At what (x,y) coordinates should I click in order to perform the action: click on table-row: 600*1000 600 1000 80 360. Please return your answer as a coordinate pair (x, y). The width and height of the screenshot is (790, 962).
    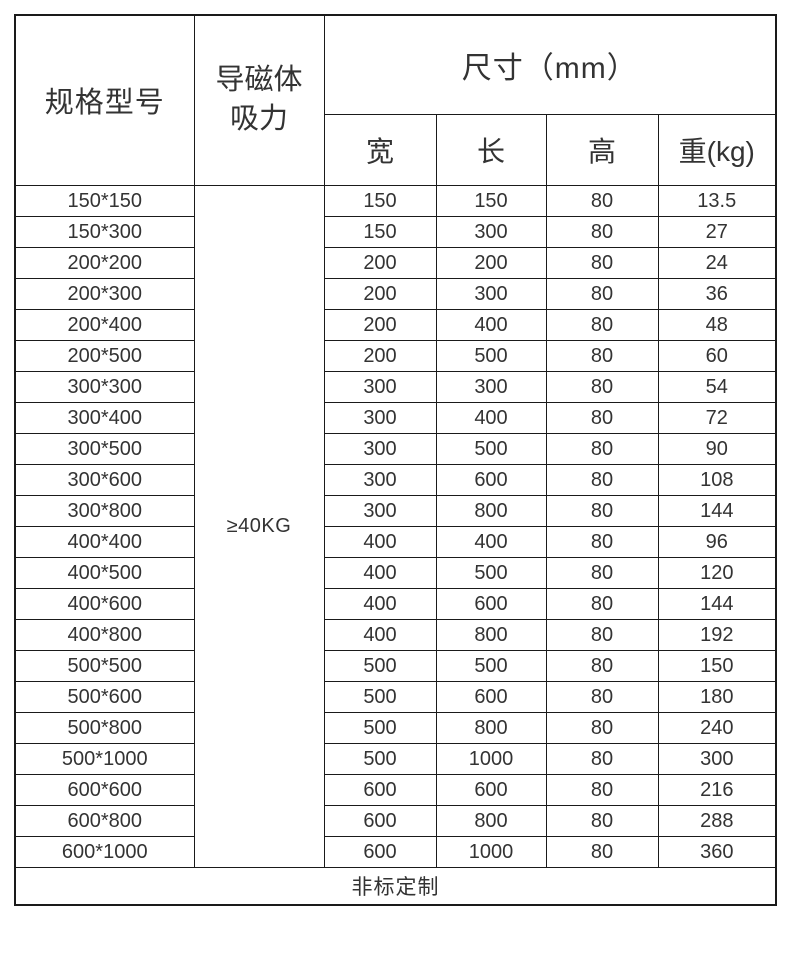
    Looking at the image, I should click on (395, 851).